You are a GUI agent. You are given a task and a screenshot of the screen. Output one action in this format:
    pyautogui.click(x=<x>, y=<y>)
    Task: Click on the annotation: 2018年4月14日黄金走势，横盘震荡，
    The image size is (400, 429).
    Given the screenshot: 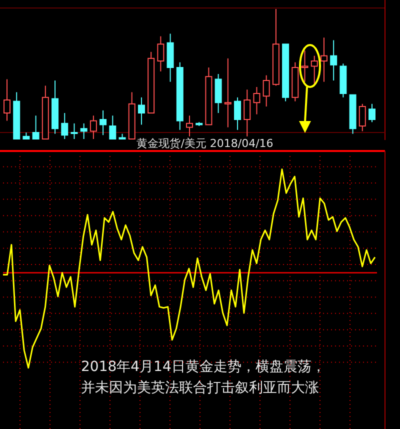 What is the action you would take?
    pyautogui.click(x=203, y=367)
    